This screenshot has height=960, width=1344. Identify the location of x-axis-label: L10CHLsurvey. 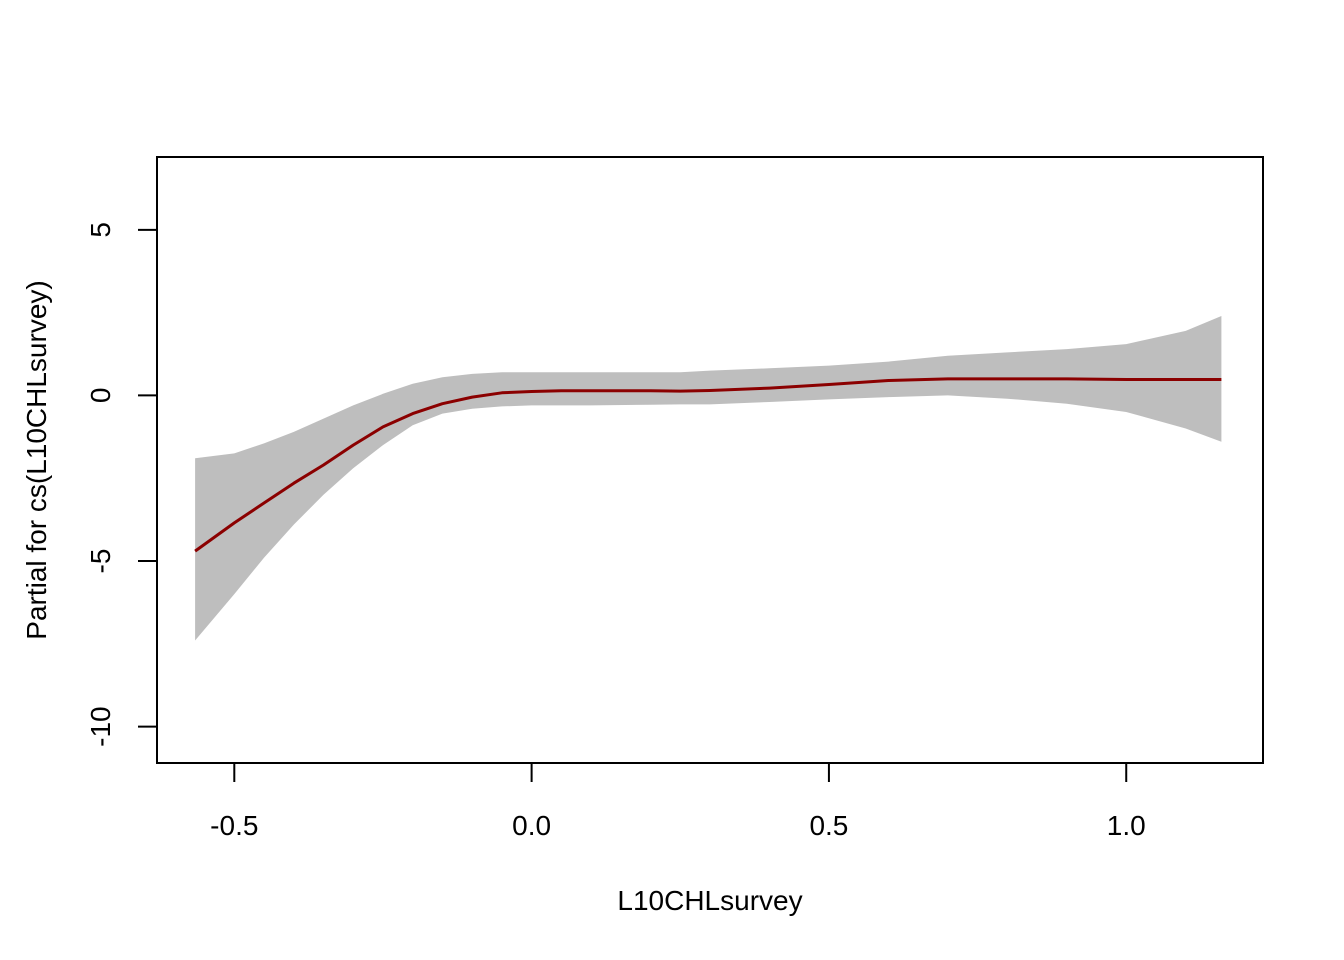
(709, 900).